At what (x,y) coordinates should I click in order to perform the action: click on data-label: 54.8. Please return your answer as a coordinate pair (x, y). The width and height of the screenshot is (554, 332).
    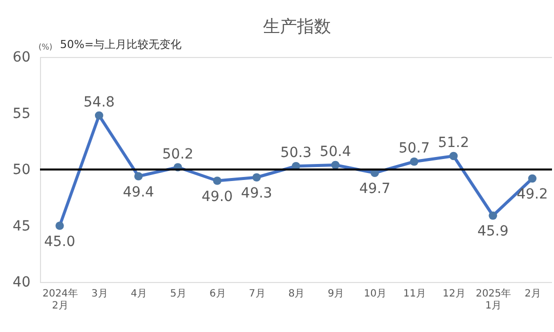
    Looking at the image, I should click on (99, 102).